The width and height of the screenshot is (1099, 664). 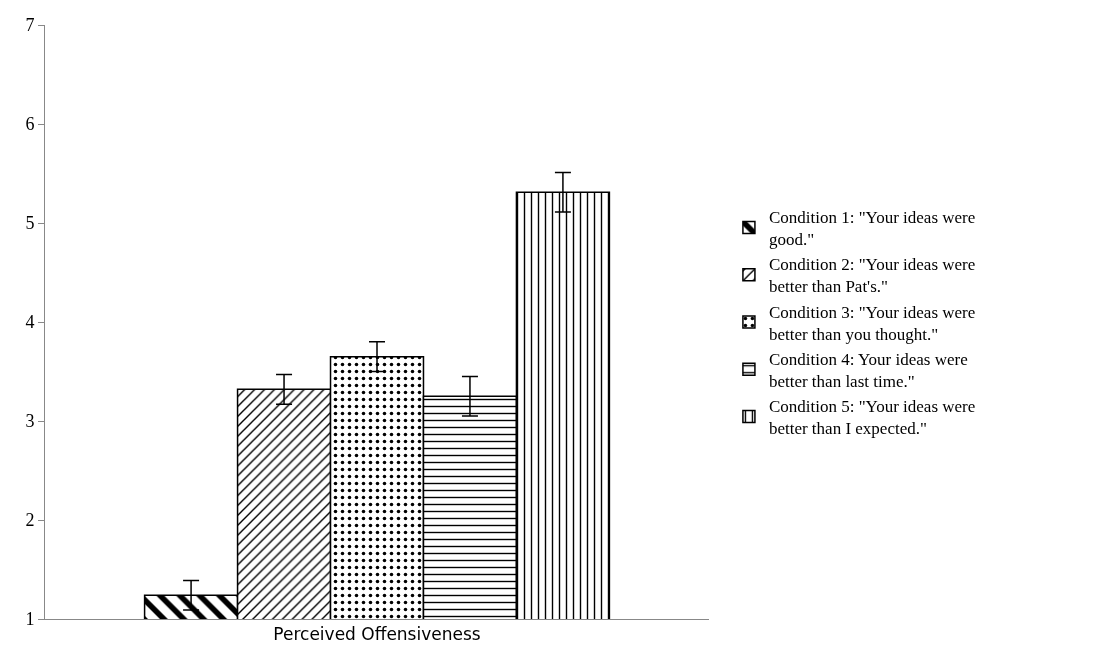 I want to click on legend-label: Condition 1: "Your ideas were good.", so click(x=872, y=229).